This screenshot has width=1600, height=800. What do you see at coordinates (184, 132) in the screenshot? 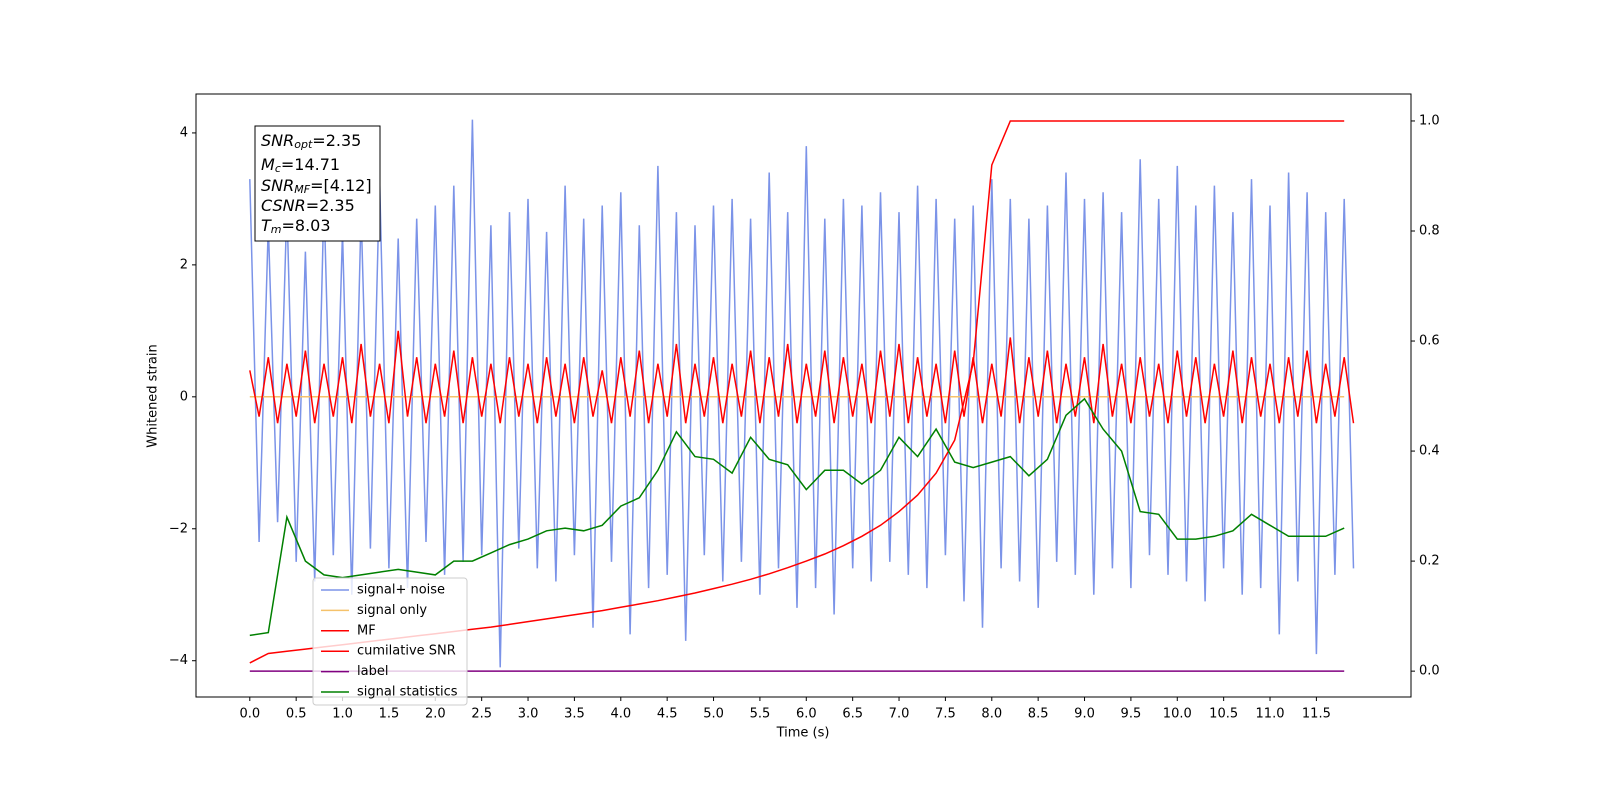
I see `y-tick-label: 4` at bounding box center [184, 132].